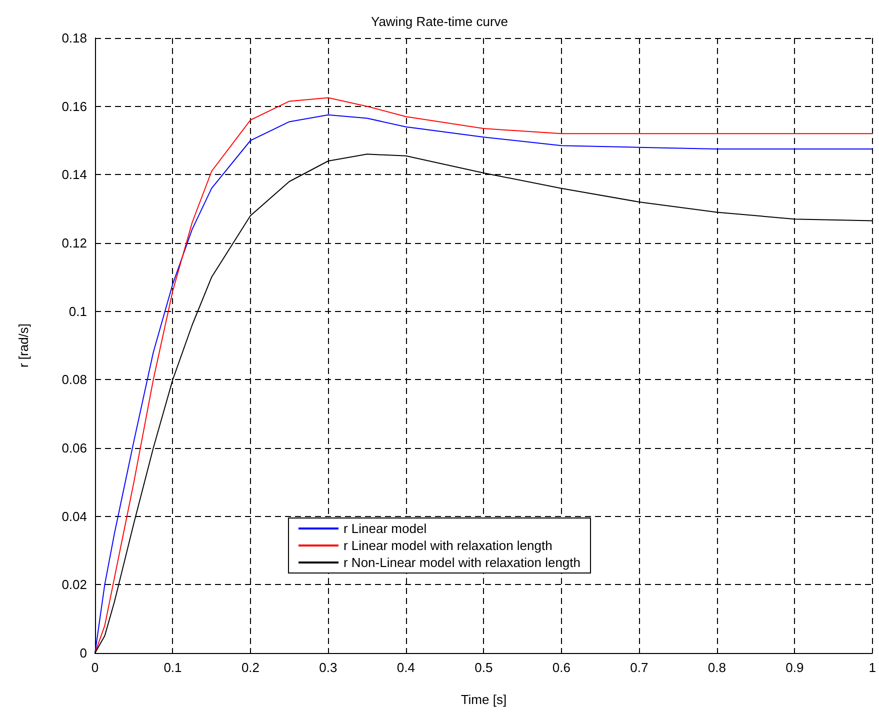 This screenshot has height=718, width=879. Describe the element at coordinates (250, 667) in the screenshot. I see `x-tick-label: 0.2` at that location.